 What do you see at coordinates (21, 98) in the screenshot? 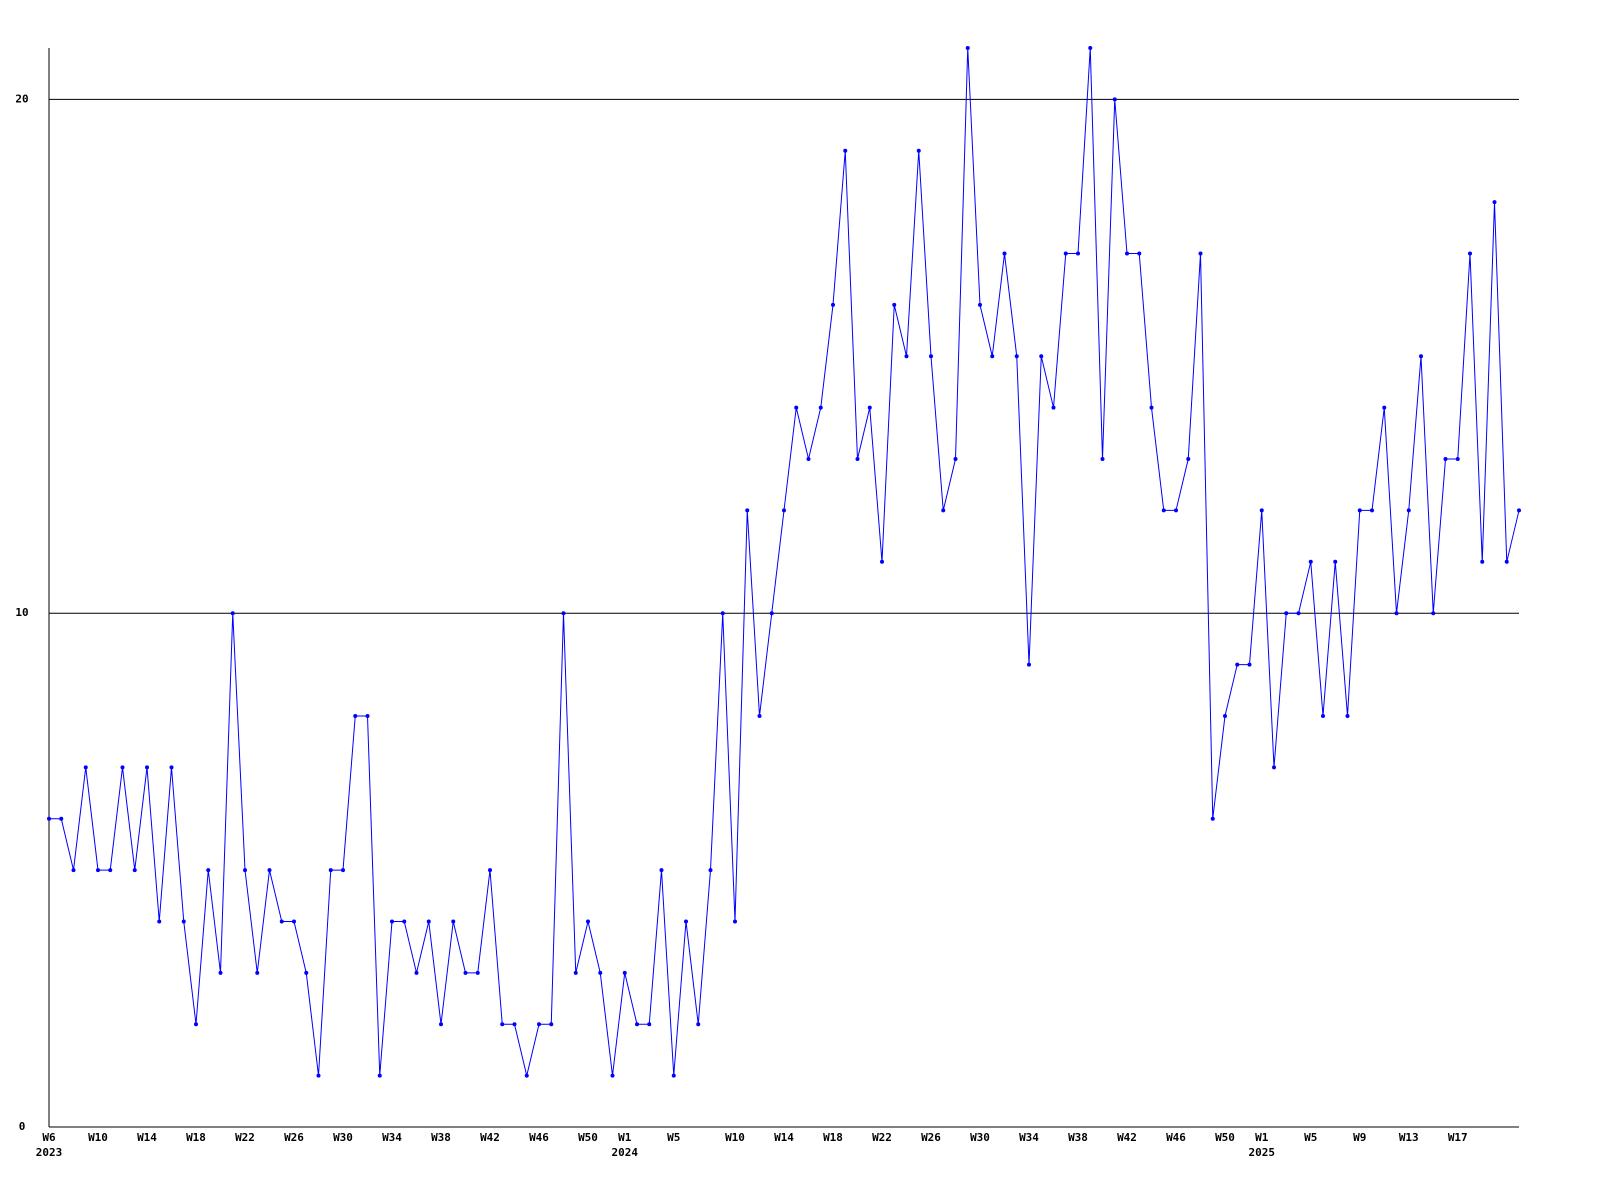
I see `y-tick-label: 20` at bounding box center [21, 98].